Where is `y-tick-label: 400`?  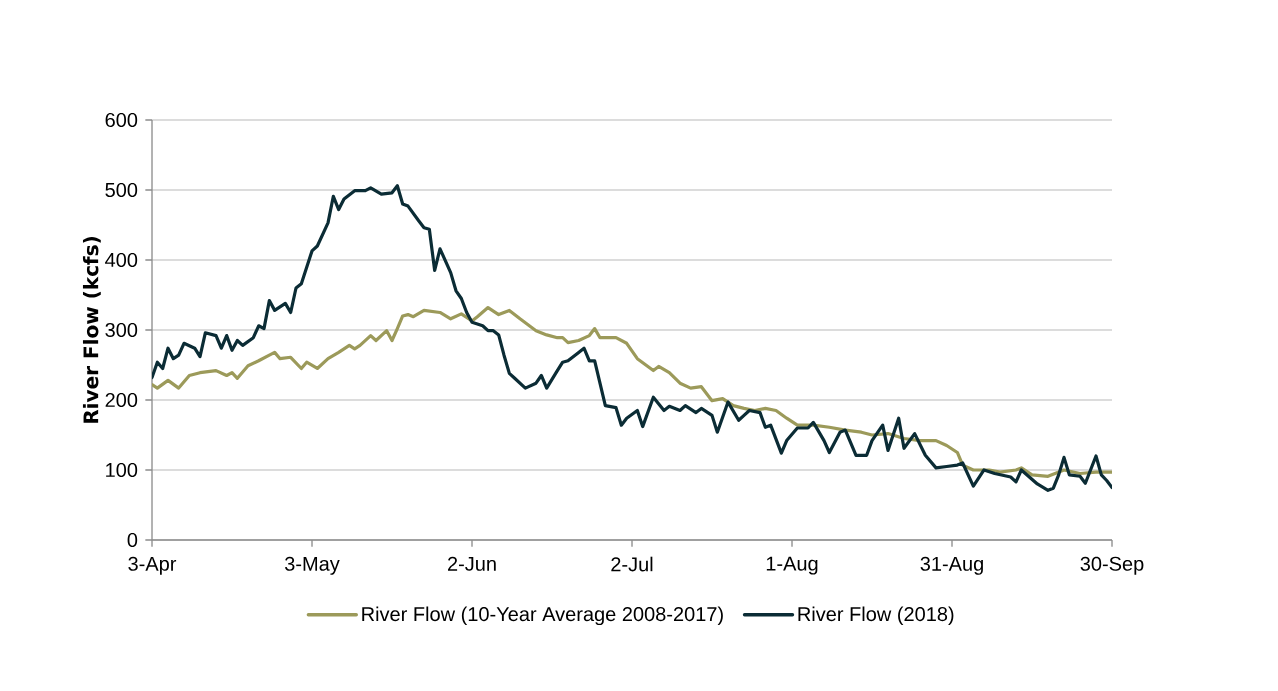 y-tick-label: 400 is located at coordinates (121, 260).